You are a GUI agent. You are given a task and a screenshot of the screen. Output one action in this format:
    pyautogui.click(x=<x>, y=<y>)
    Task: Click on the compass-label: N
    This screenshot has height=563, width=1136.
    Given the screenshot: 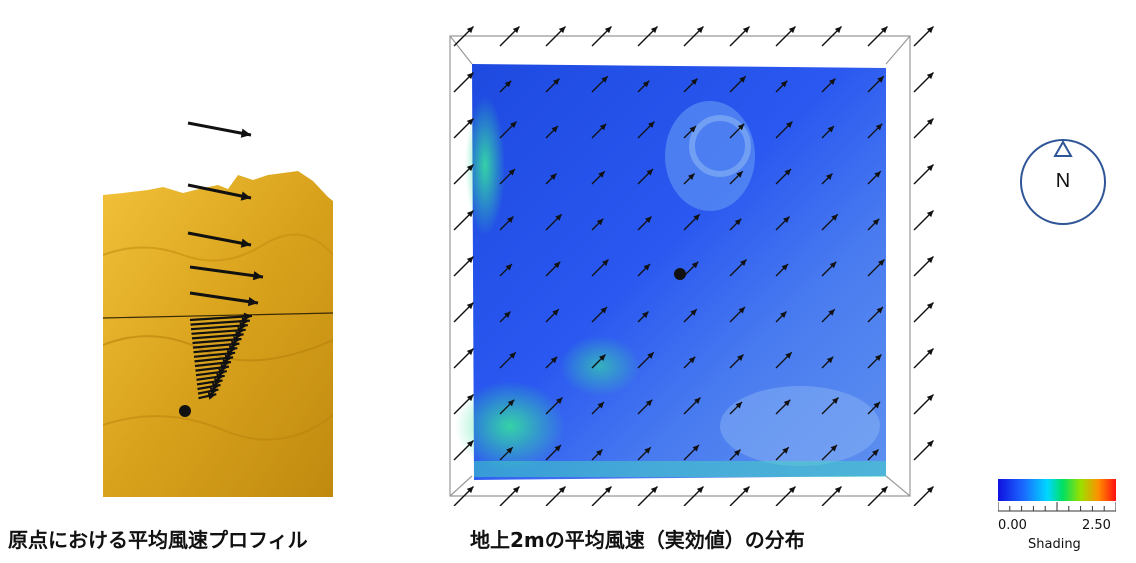 What is the action you would take?
    pyautogui.click(x=1063, y=181)
    